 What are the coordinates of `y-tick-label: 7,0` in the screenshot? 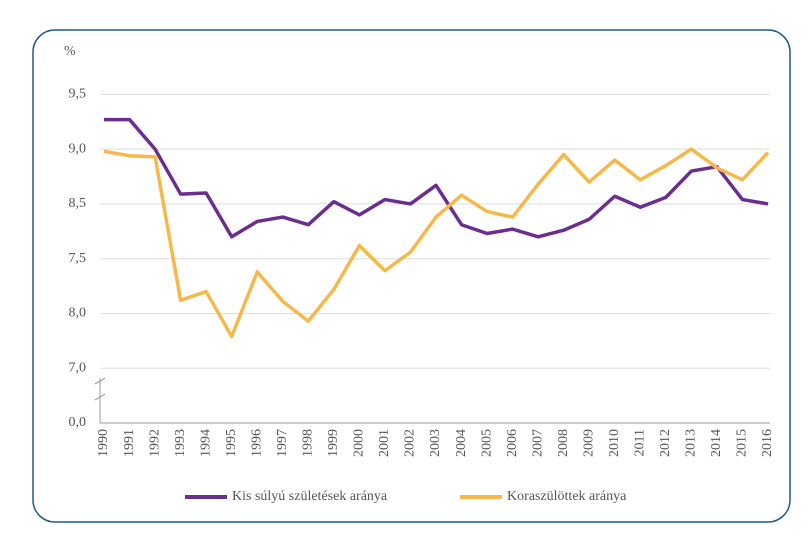 It's located at (78, 367).